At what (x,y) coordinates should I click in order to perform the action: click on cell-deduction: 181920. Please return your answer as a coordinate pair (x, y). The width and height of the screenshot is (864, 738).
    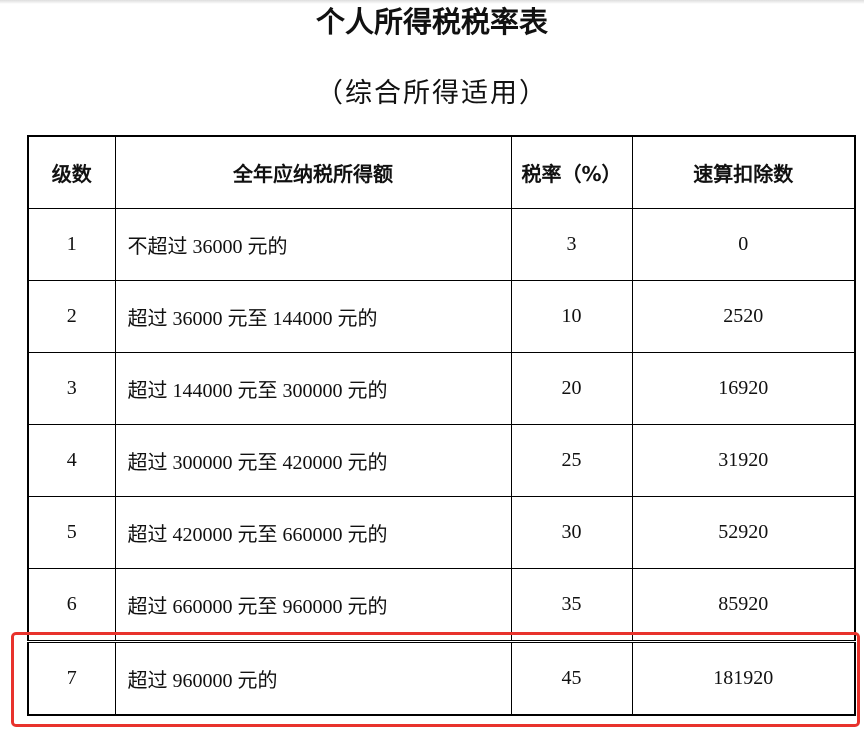
    Looking at the image, I should click on (743, 678).